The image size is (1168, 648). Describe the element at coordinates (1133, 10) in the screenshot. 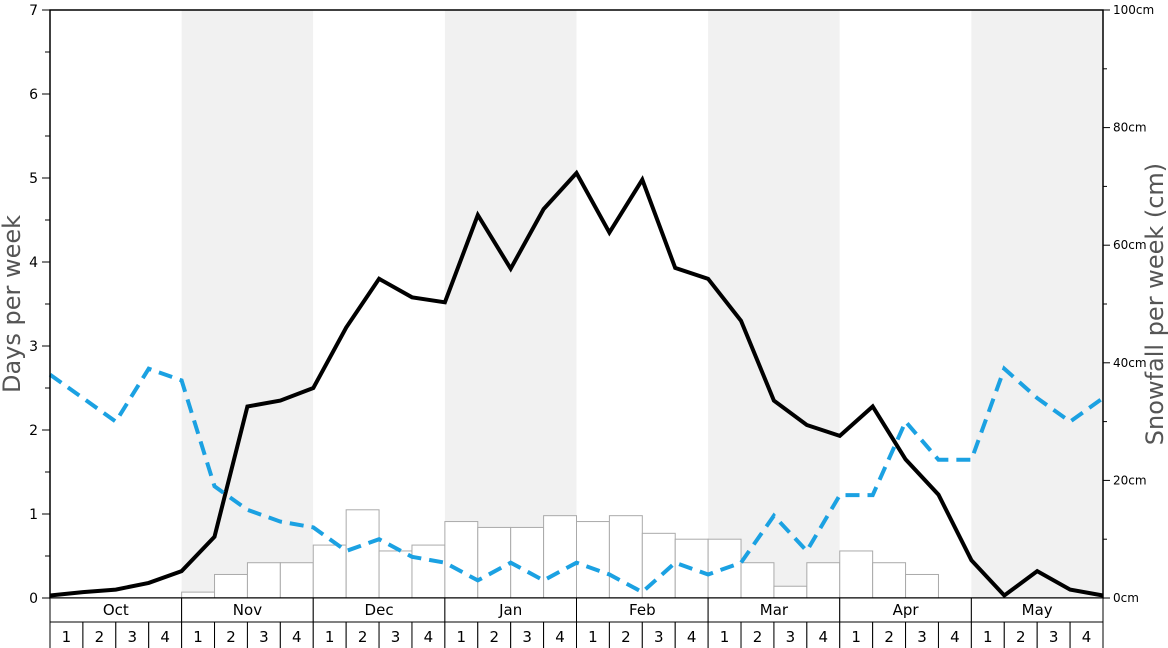

I see `right-tick-label: 100cm` at that location.